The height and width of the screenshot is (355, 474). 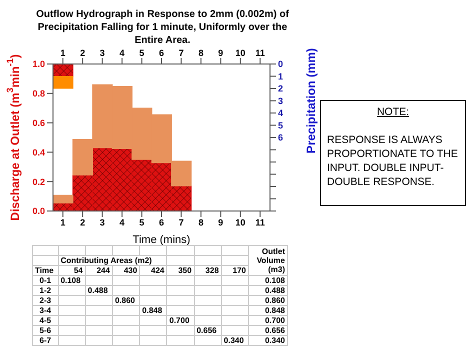 I want to click on x-tick-label: 9, so click(x=221, y=53).